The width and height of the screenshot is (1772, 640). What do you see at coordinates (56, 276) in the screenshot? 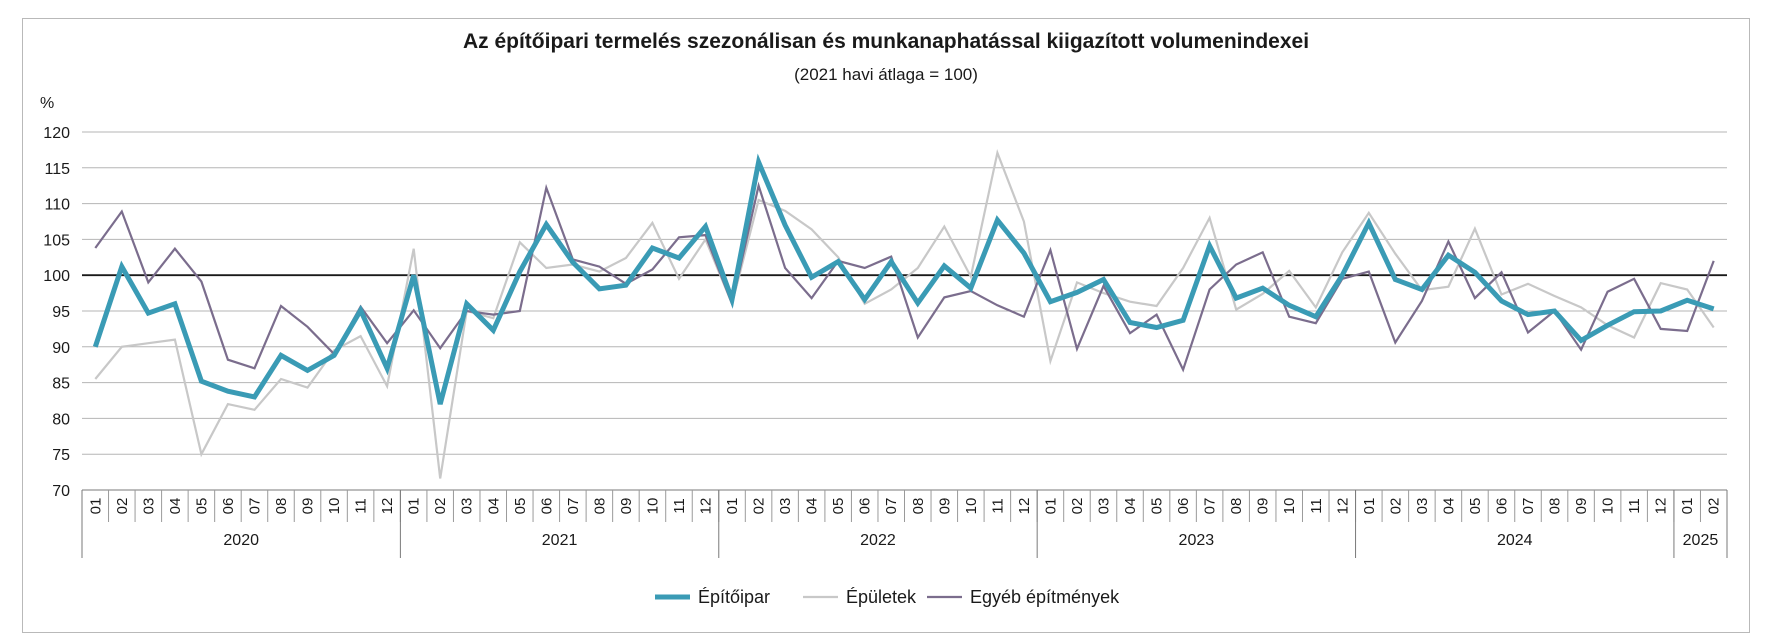
I see `y-tick-label: 100` at bounding box center [56, 276].